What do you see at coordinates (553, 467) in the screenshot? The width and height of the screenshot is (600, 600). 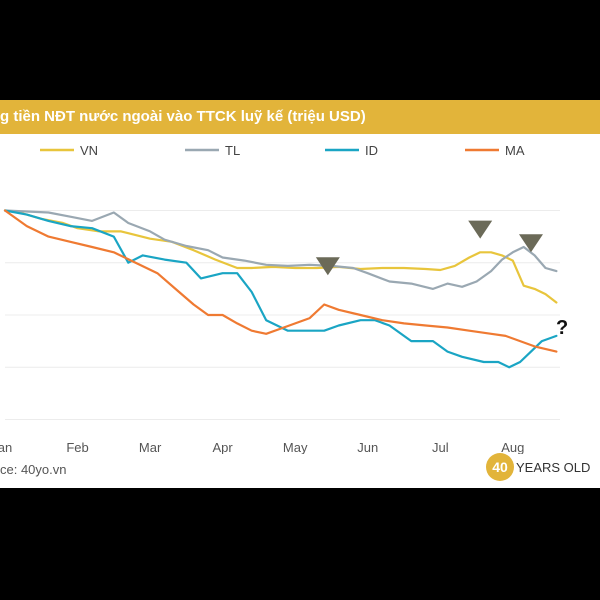 I see `brand-text: YEARS OLD` at bounding box center [553, 467].